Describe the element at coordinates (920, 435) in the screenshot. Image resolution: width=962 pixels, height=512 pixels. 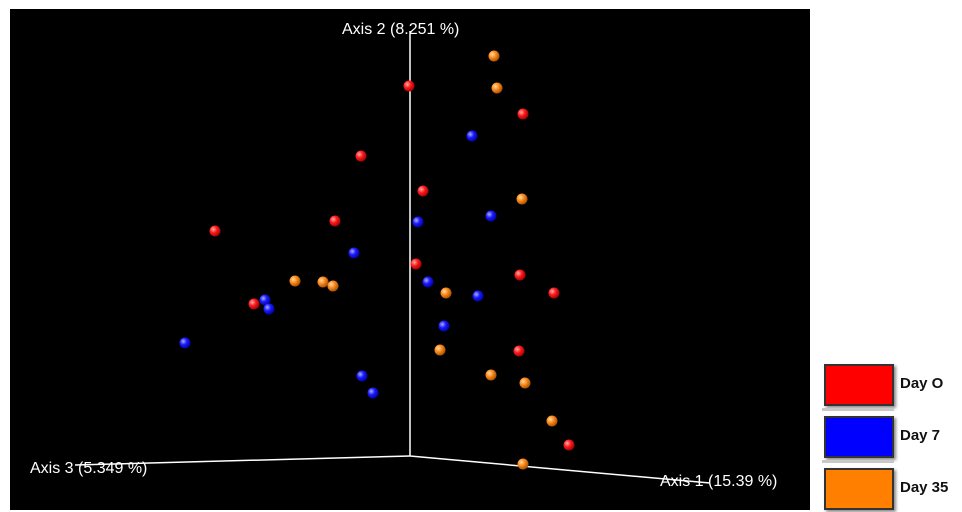
I see `legend-label-day-7: Day 7` at that location.